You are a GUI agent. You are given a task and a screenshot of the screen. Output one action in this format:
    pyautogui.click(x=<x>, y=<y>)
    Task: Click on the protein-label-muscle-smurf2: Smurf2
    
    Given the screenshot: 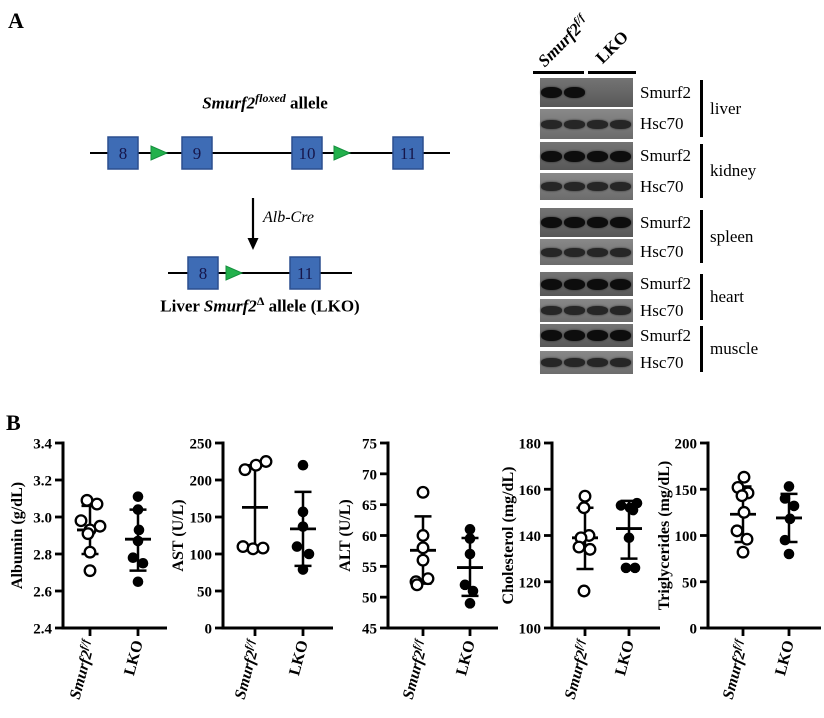 What is the action you would take?
    pyautogui.click(x=665, y=335)
    